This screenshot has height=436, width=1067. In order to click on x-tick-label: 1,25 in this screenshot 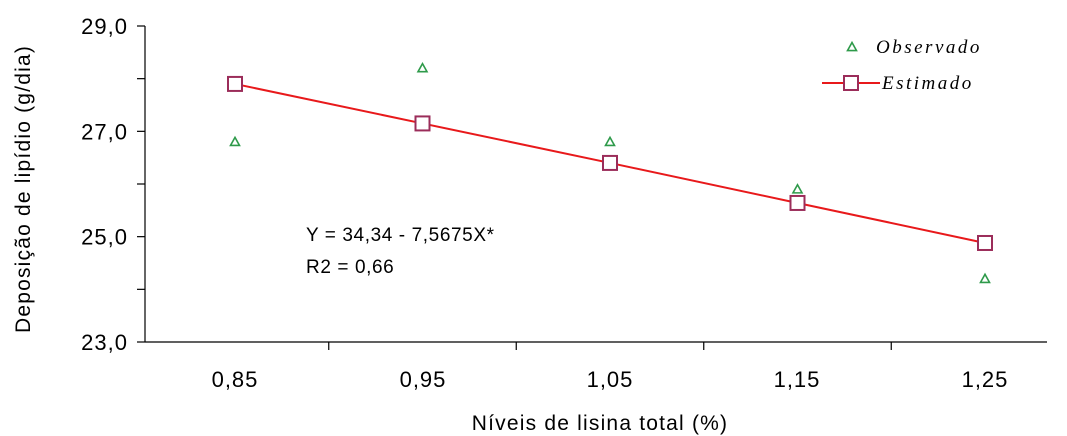, I will do `click(985, 379)`.